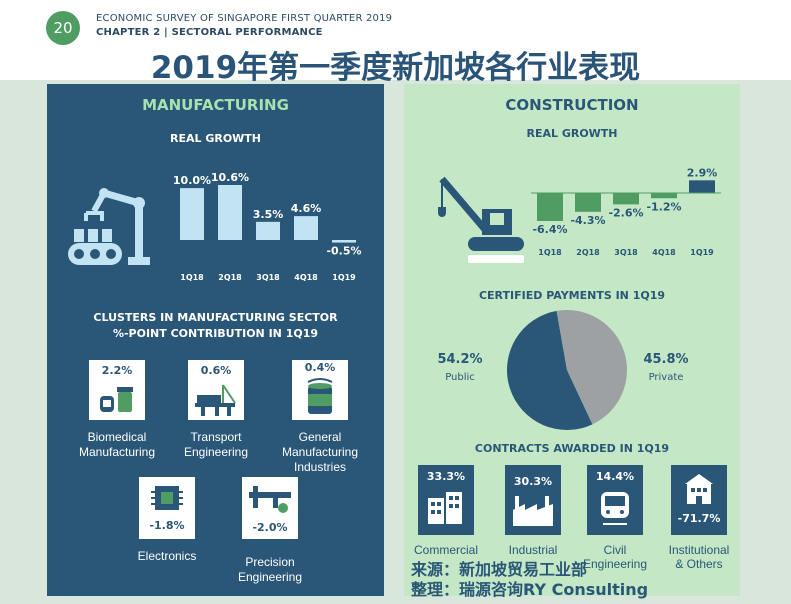 The image size is (791, 604). Describe the element at coordinates (268, 214) in the screenshot. I see `bar-value-label: 3.5%` at that location.